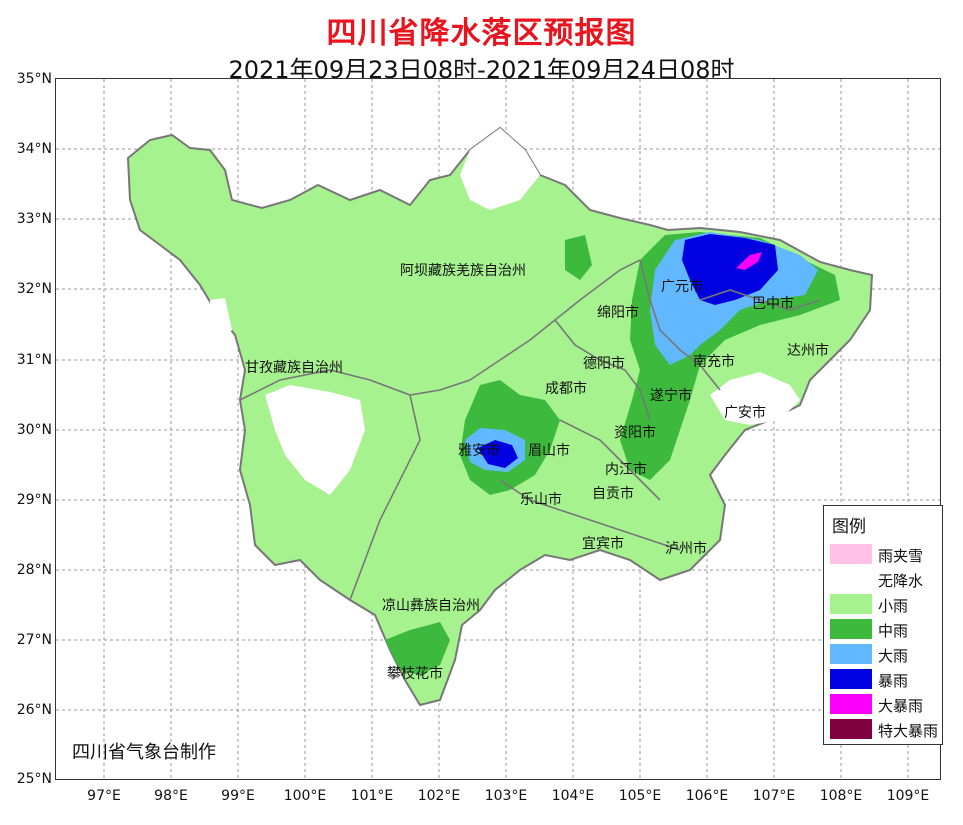 This screenshot has height=825, width=963. I want to click on lat-label: 33°N, so click(34, 219).